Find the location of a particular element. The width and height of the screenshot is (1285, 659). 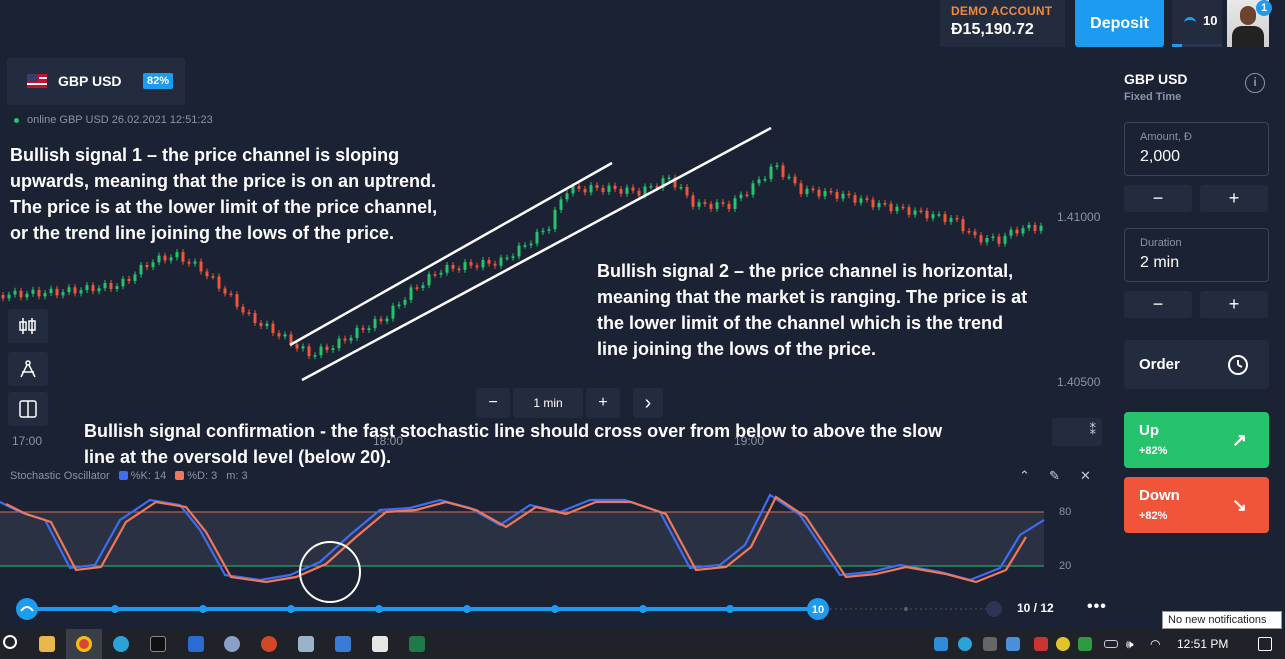

tray-printer-icon is located at coordinates (990, 644).